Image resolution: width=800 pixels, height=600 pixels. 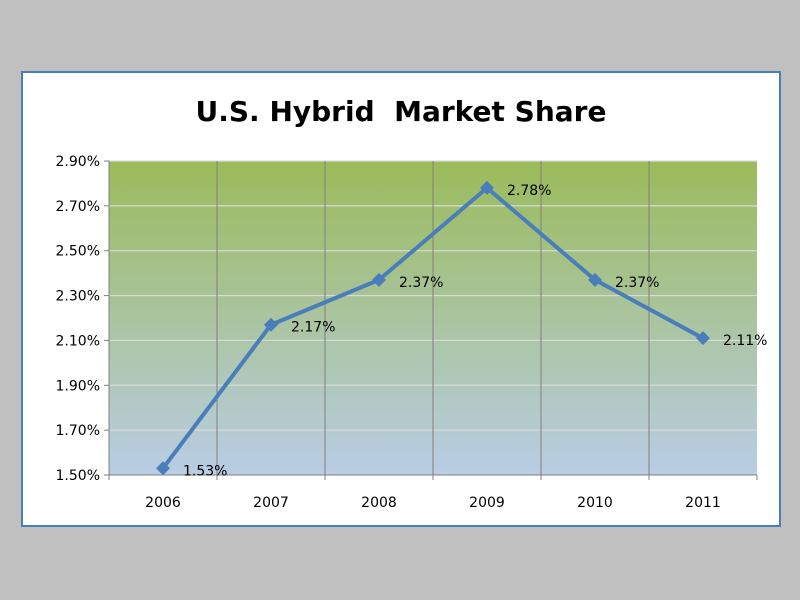 What do you see at coordinates (205, 471) in the screenshot?
I see `data-label: 1.53%` at bounding box center [205, 471].